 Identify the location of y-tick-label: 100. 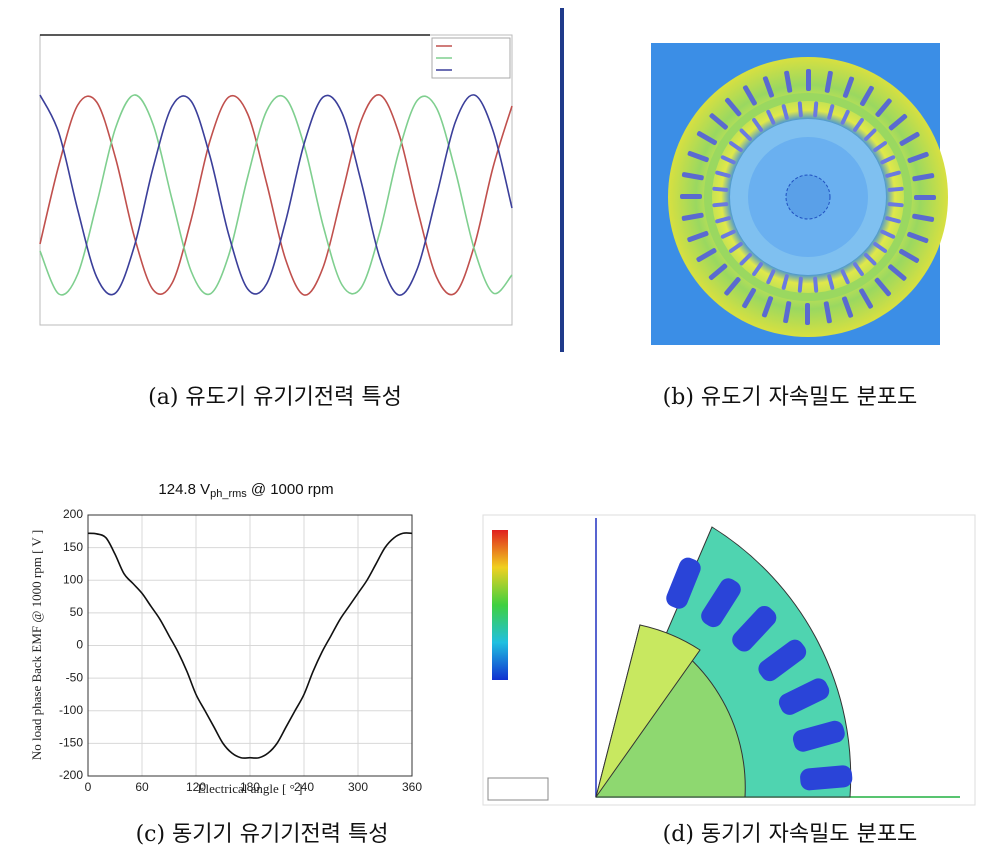
(73, 579).